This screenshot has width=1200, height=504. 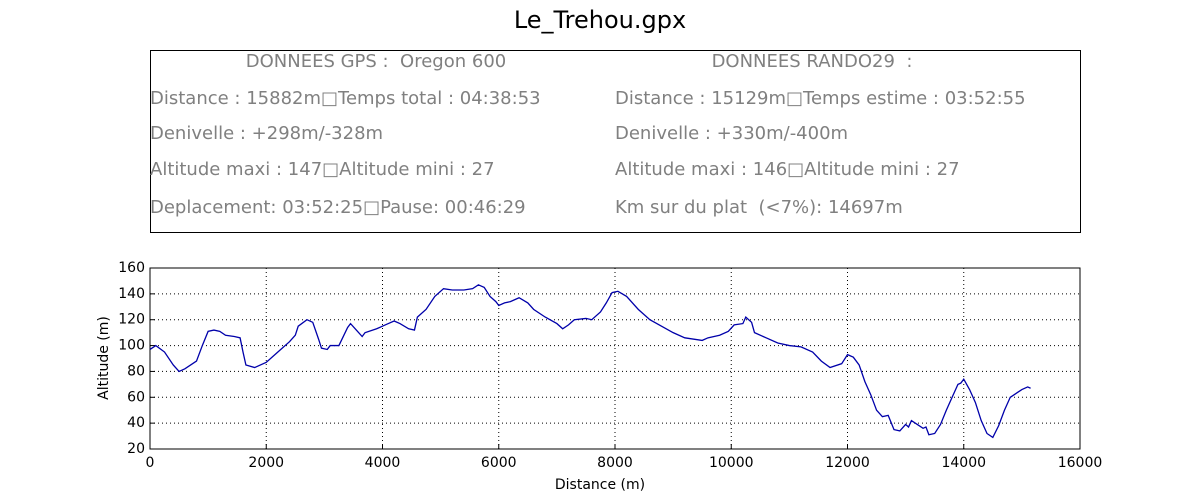 What do you see at coordinates (615, 463) in the screenshot?
I see `x-tick-label: 8000` at bounding box center [615, 463].